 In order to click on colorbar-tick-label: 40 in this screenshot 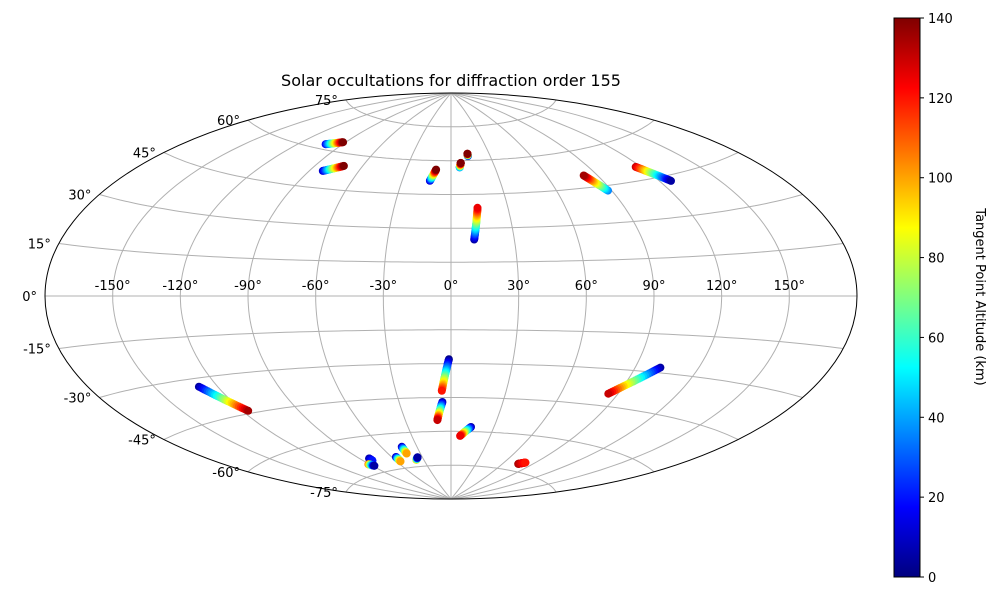, I will do `click(936, 418)`.